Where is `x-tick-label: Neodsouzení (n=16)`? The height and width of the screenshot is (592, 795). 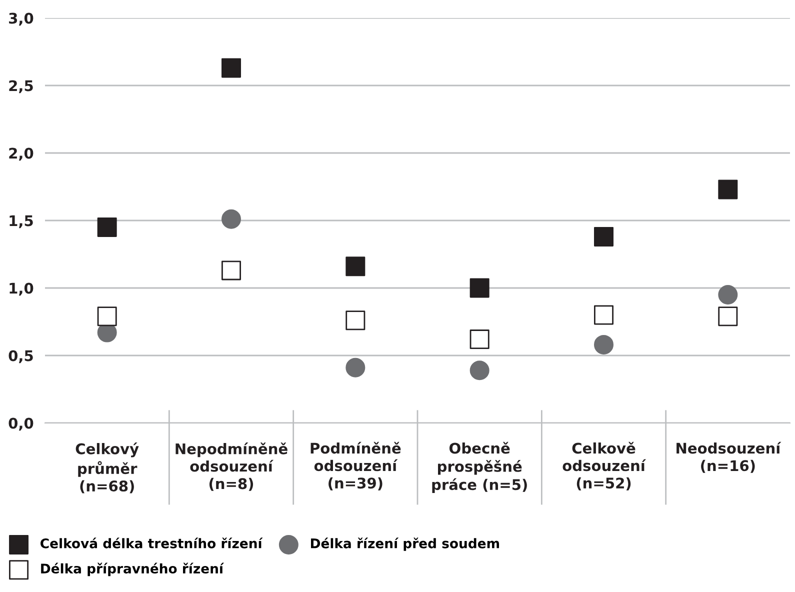
x-tick-label: Neodsouzení (n=16) is located at coordinates (729, 457).